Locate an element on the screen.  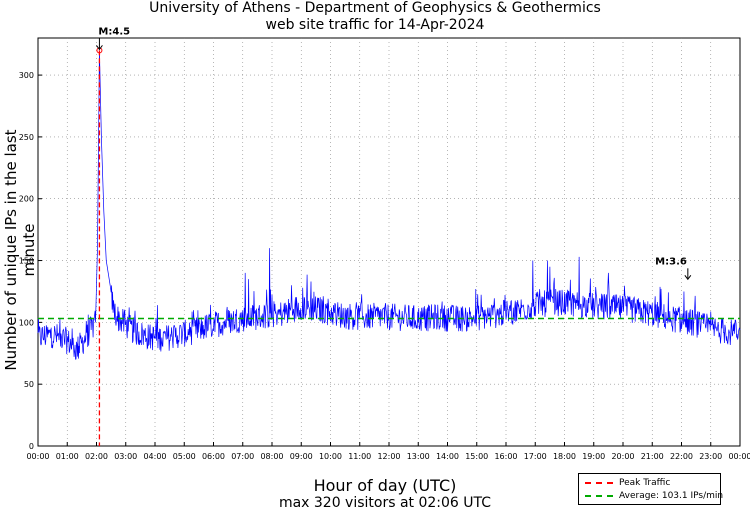
x-tick-label: 17:00 is located at coordinates (535, 456).